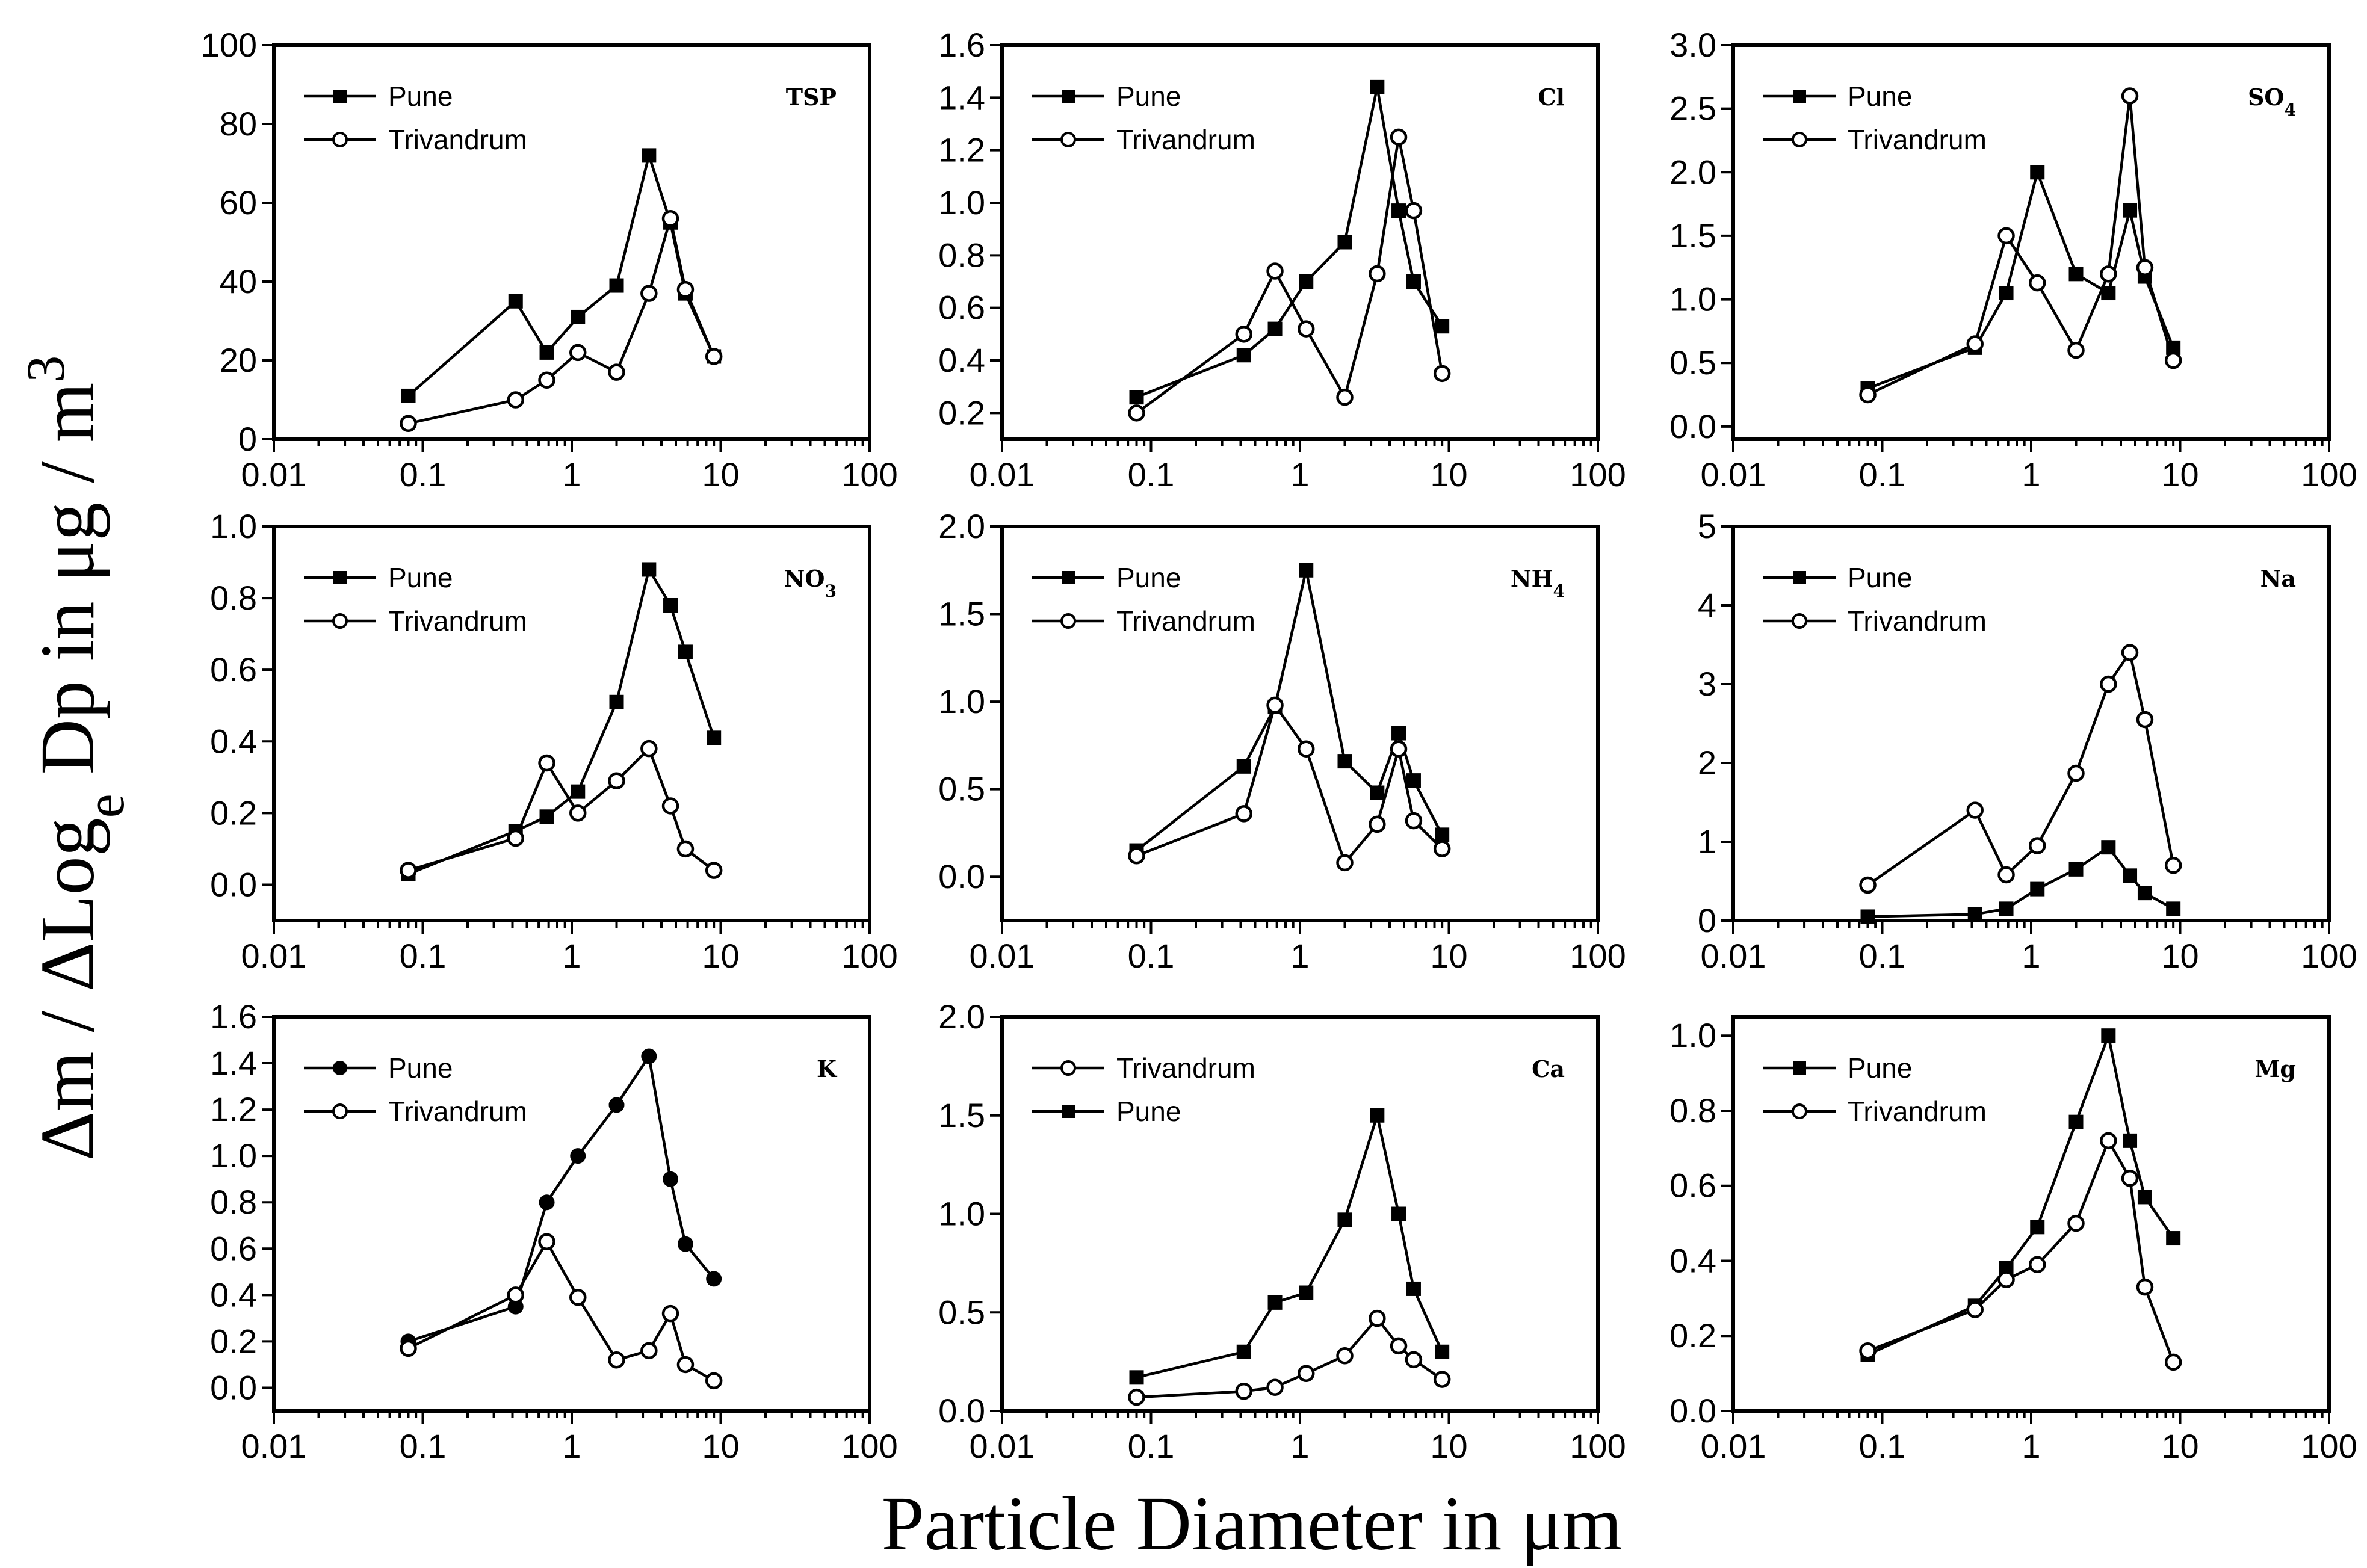  I want to click on y-tick-label: 0.0, so click(1692, 426).